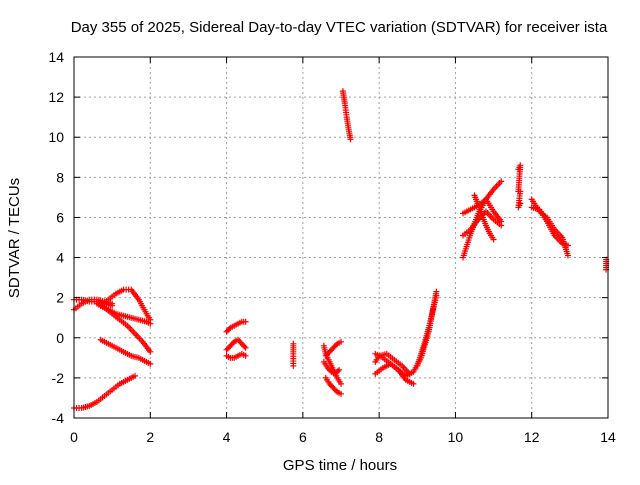 The height and width of the screenshot is (485, 640). What do you see at coordinates (150, 437) in the screenshot?
I see `x-tick-label: 2` at bounding box center [150, 437].